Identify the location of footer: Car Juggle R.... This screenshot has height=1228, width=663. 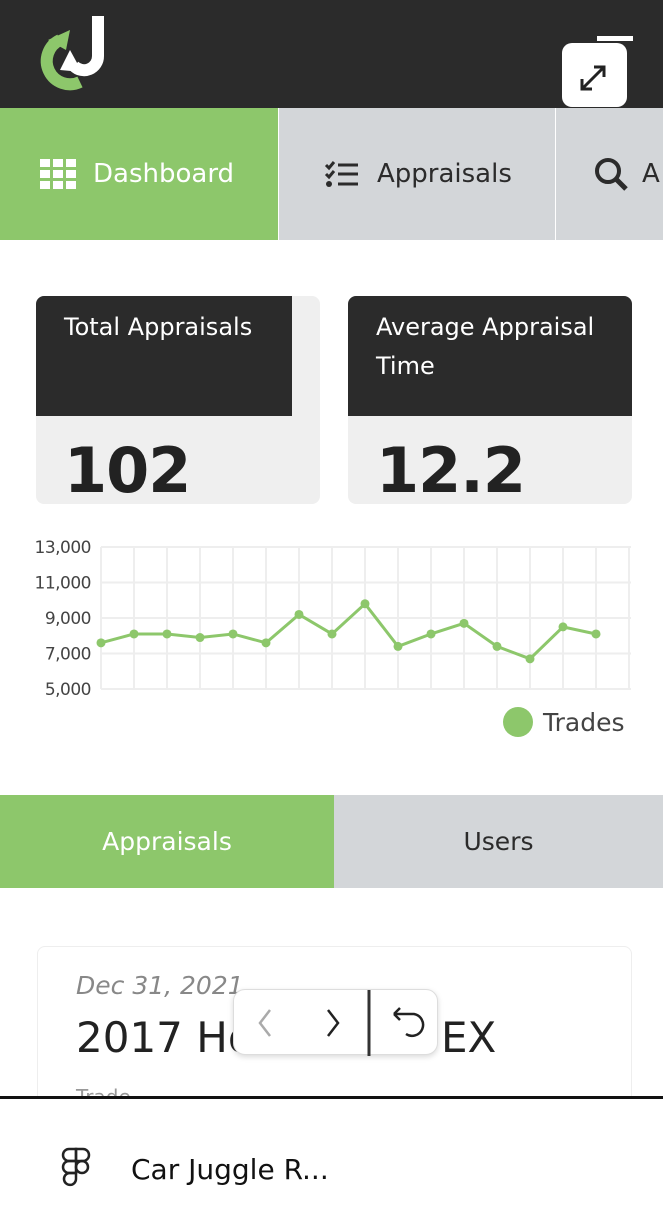
(331, 1162).